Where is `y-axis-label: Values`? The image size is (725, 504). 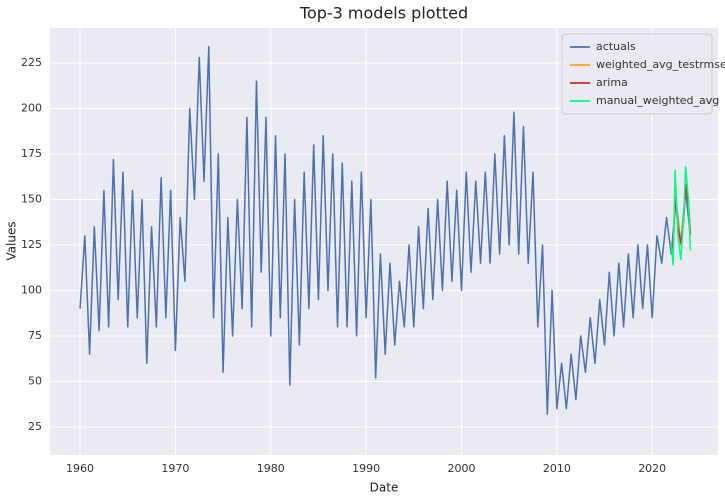
y-axis-label: Values is located at coordinates (12, 240).